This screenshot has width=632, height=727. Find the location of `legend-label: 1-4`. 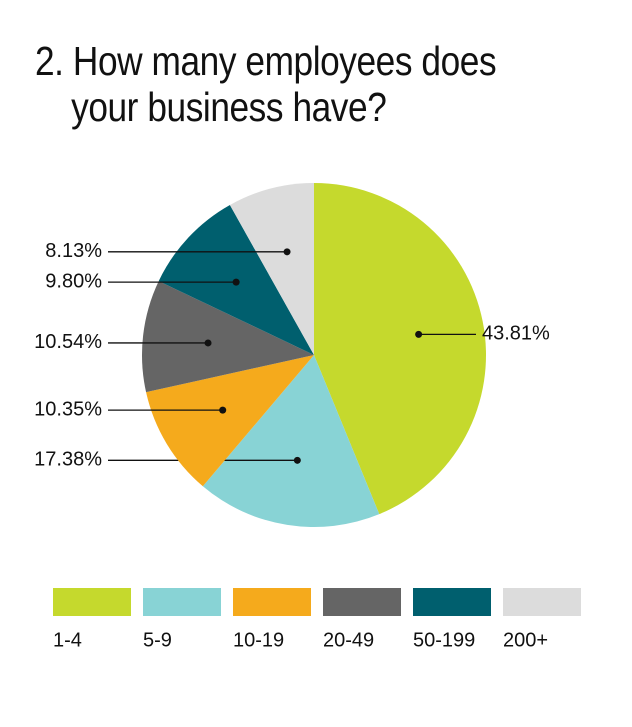

legend-label: 1-4 is located at coordinates (67, 640).